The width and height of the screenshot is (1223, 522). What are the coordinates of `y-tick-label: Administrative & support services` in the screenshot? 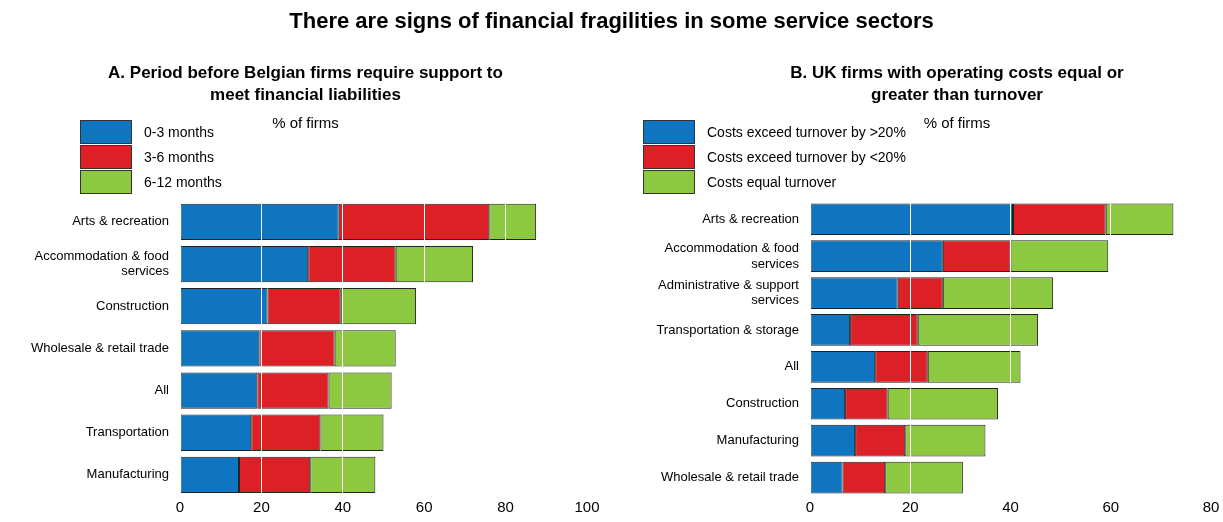 It's located at (729, 292).